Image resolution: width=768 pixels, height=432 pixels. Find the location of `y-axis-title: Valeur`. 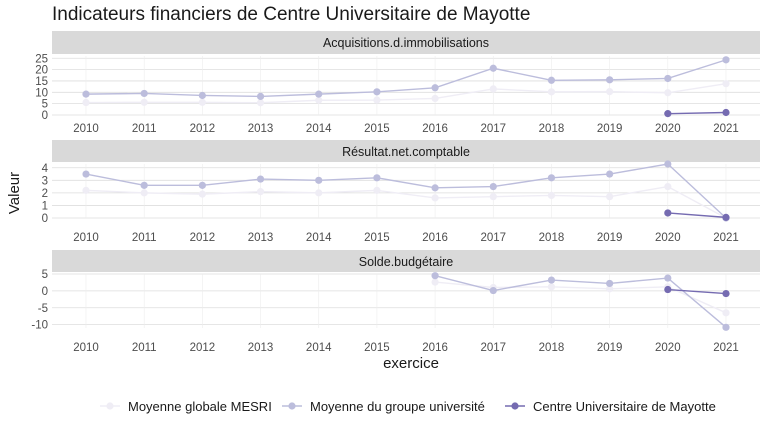

y-axis-title: Valeur is located at coordinates (14, 193).